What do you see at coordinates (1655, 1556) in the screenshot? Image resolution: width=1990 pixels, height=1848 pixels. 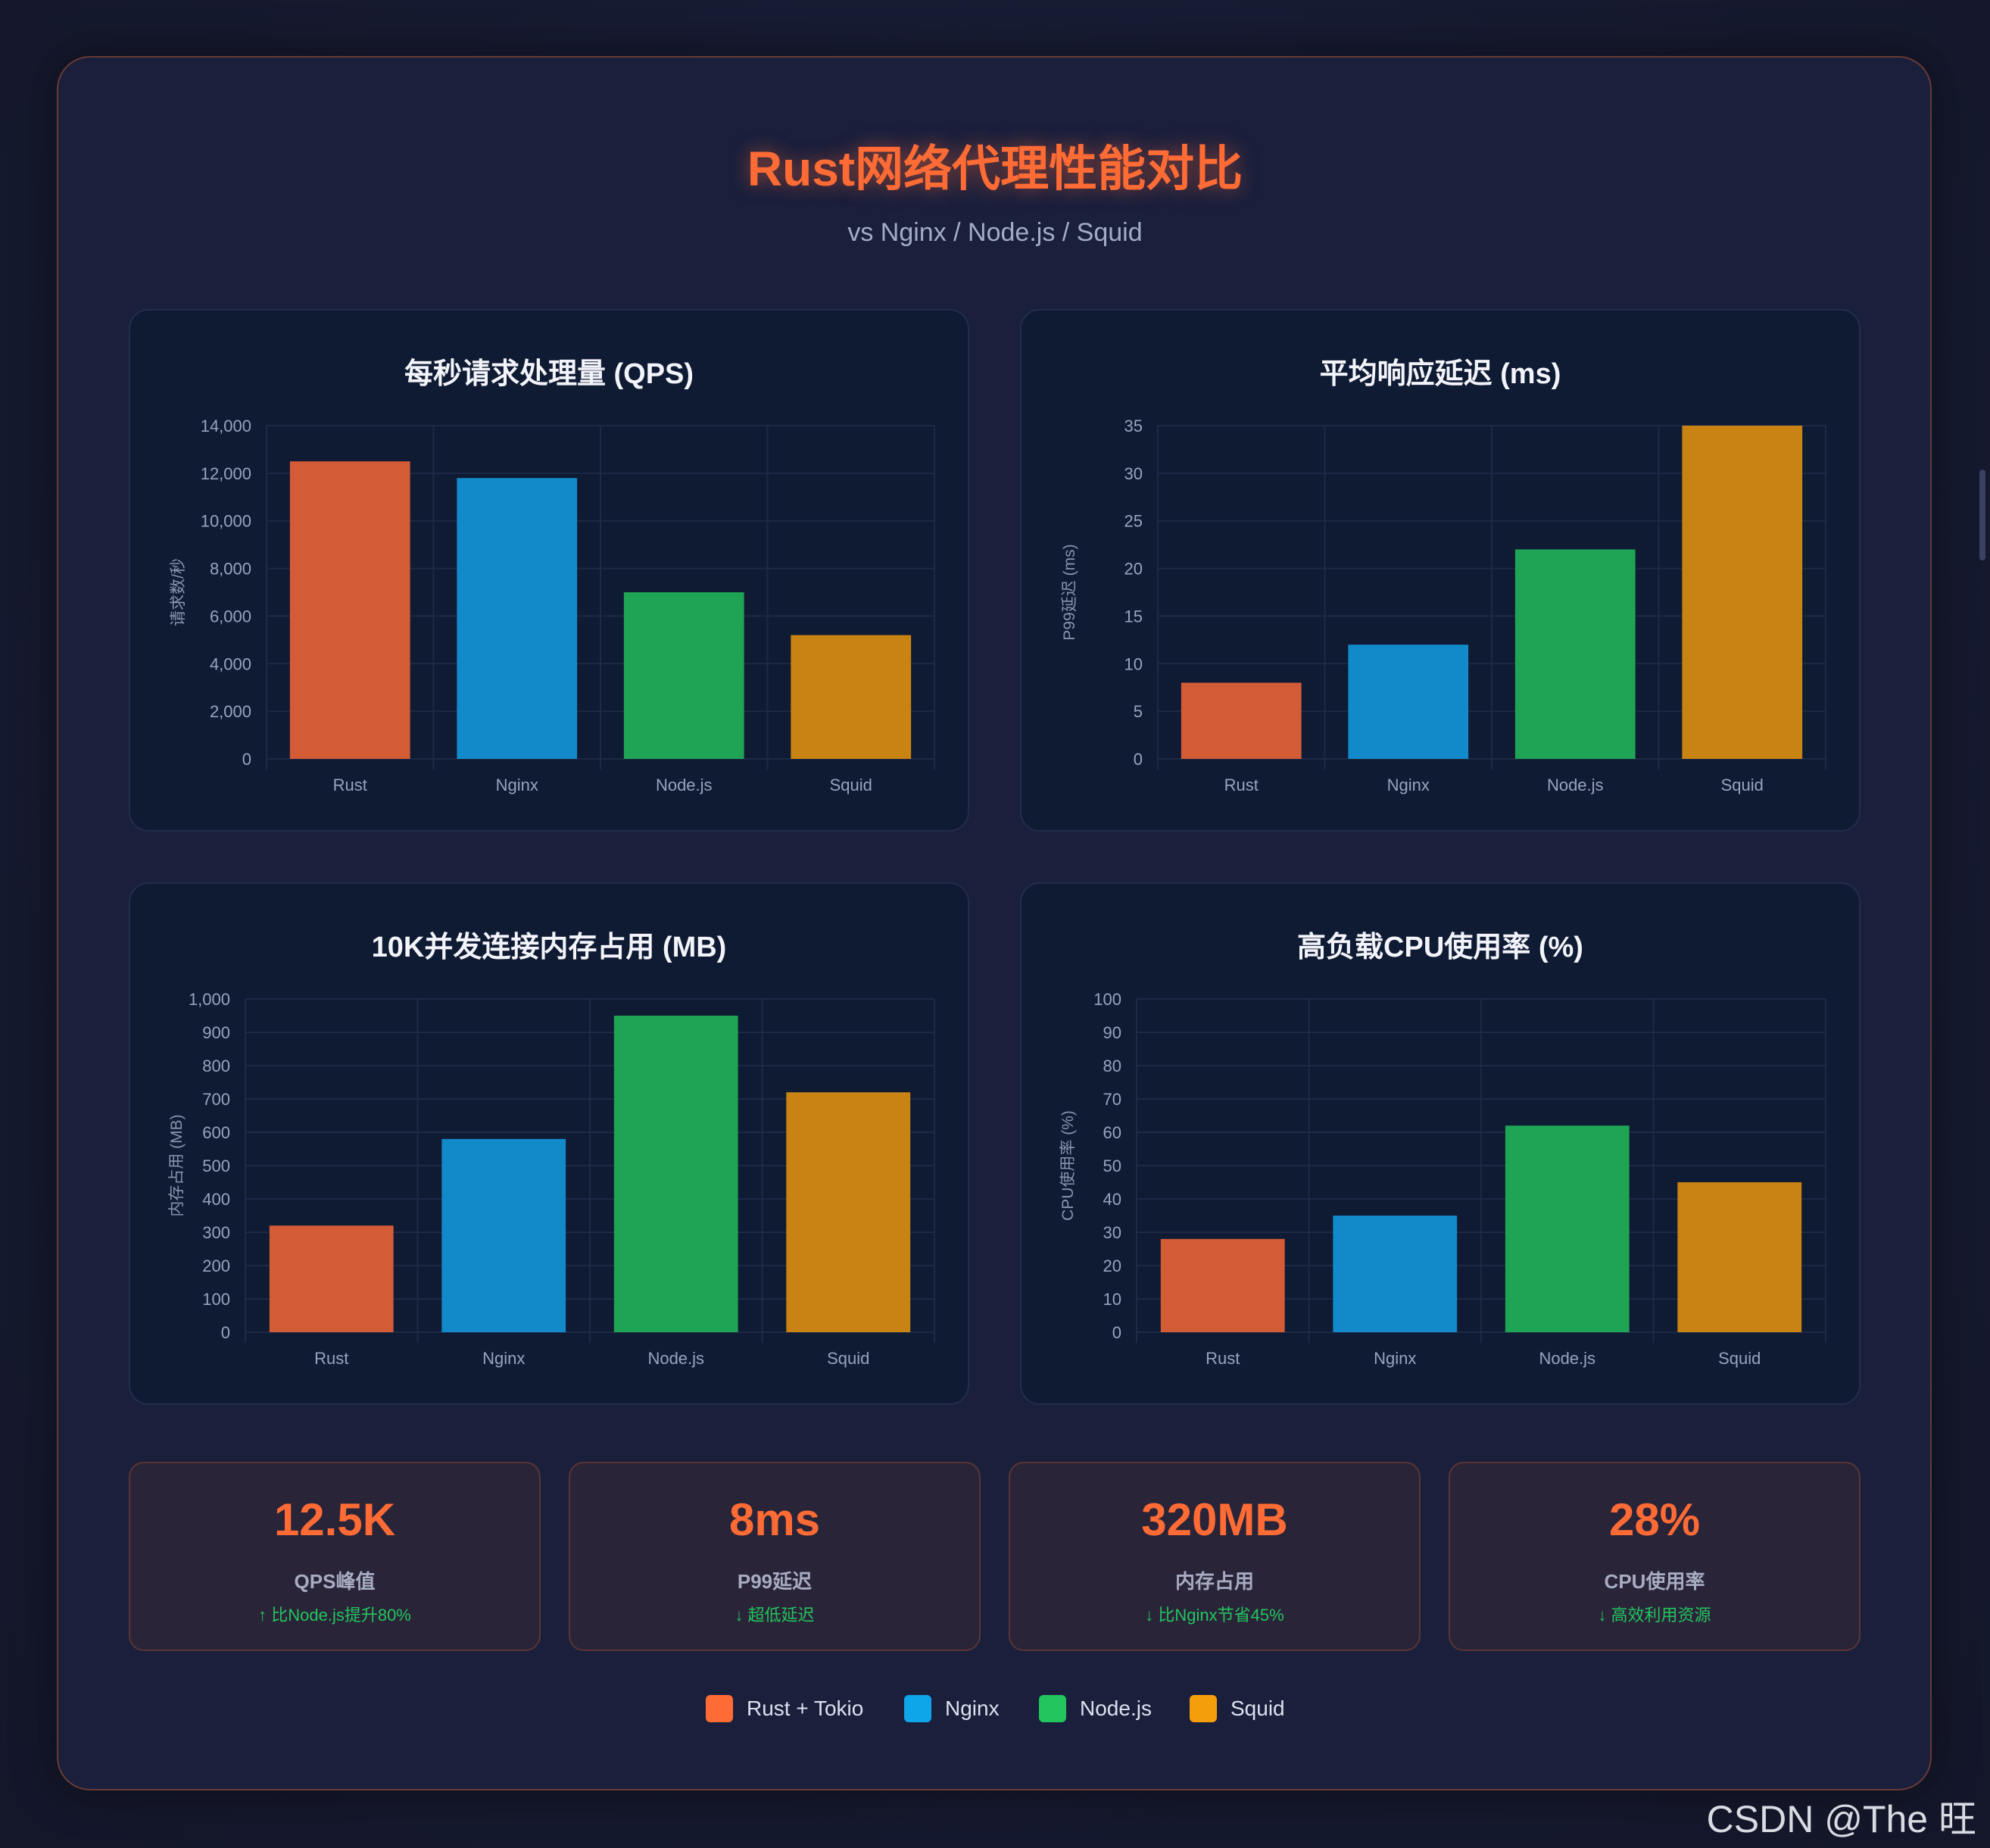 I see `stat-card-cpu: 28% CPU使用率 ↓ 高效利用资源` at bounding box center [1655, 1556].